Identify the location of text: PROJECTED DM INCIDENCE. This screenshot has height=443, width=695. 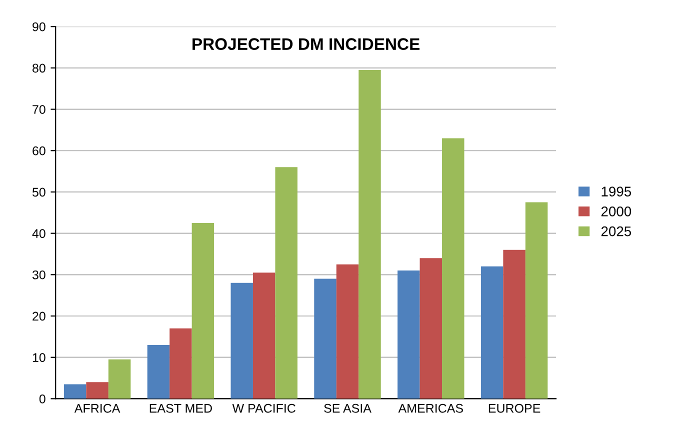
(306, 44).